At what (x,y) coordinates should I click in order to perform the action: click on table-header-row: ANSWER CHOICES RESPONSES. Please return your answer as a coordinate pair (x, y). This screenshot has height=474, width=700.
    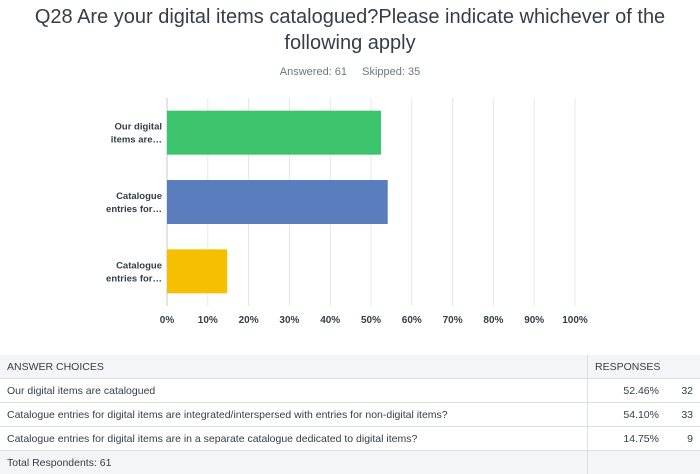
    Looking at the image, I should click on (350, 367).